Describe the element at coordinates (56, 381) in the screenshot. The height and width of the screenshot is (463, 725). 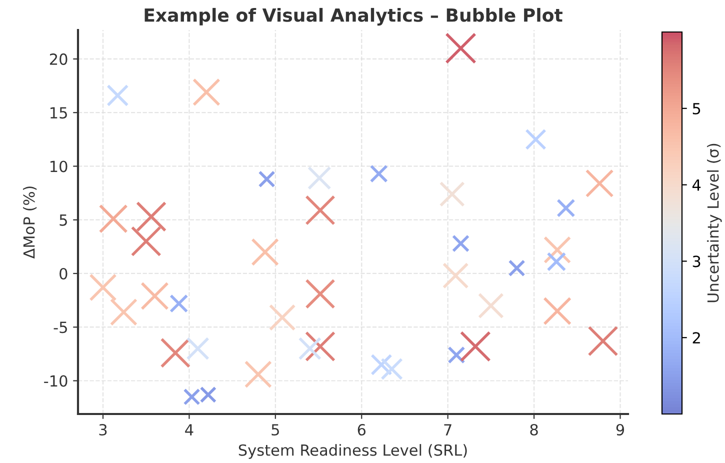
I see `y-tick-label: -10` at that location.